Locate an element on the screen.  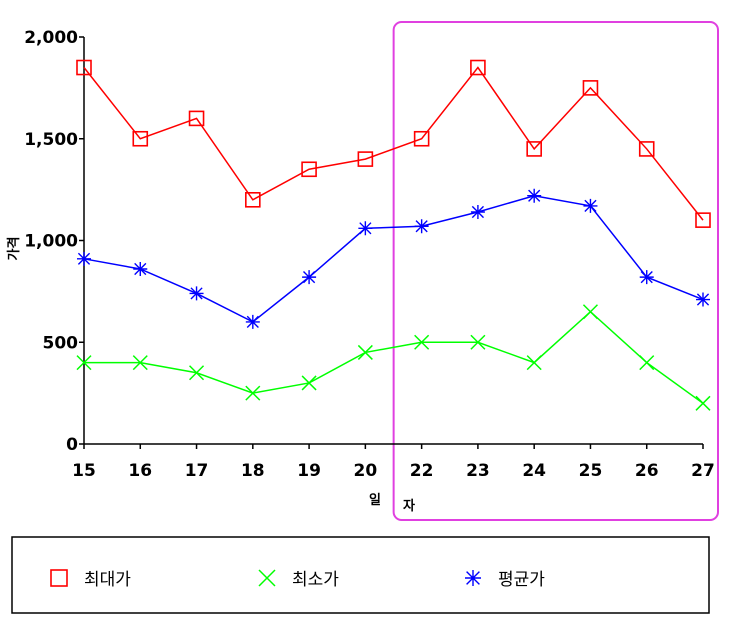
y-tick-label: 1,500 is located at coordinates (51, 140).